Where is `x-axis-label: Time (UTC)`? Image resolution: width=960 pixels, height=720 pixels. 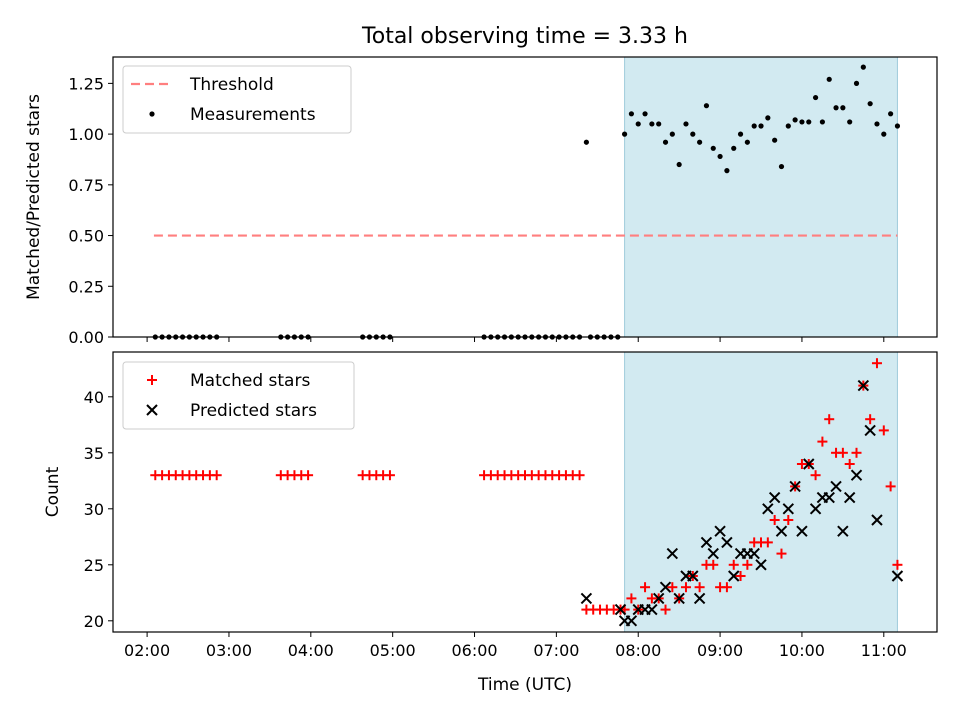
x-axis-label: Time (UTC) is located at coordinates (524, 685).